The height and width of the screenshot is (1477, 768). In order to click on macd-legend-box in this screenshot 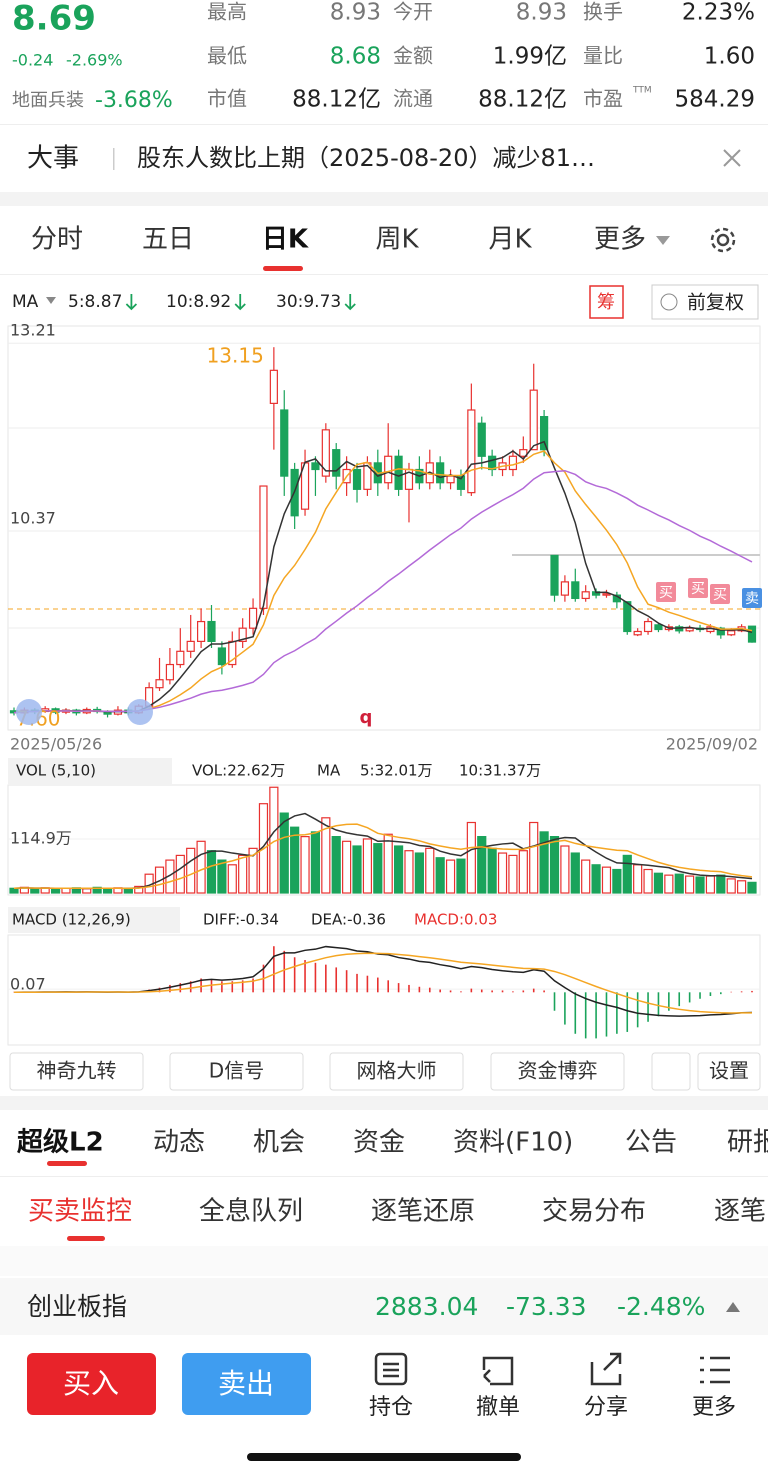, I will do `click(94, 920)`.